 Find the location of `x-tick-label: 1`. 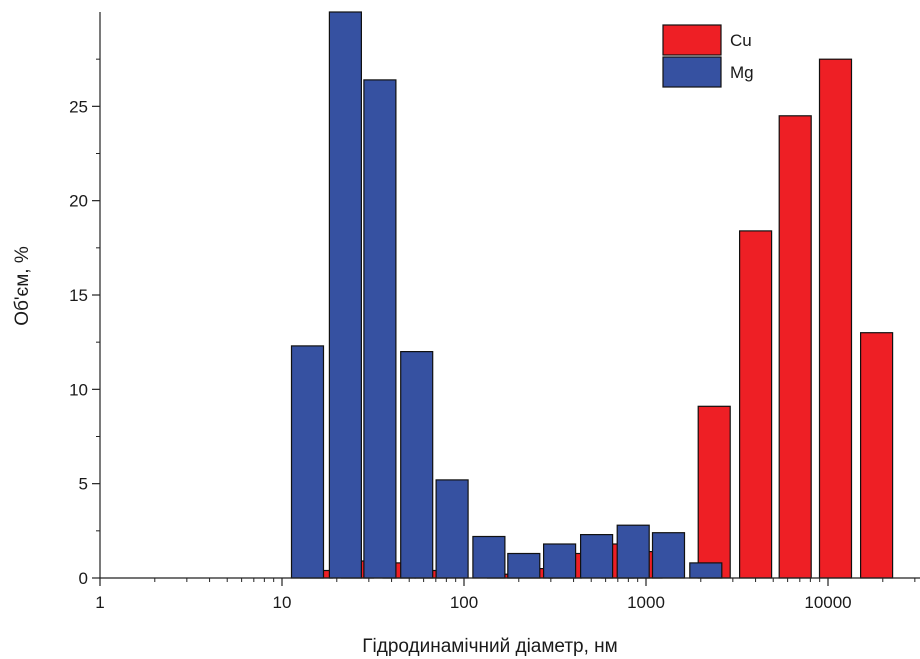

x-tick-label: 1 is located at coordinates (99, 602).